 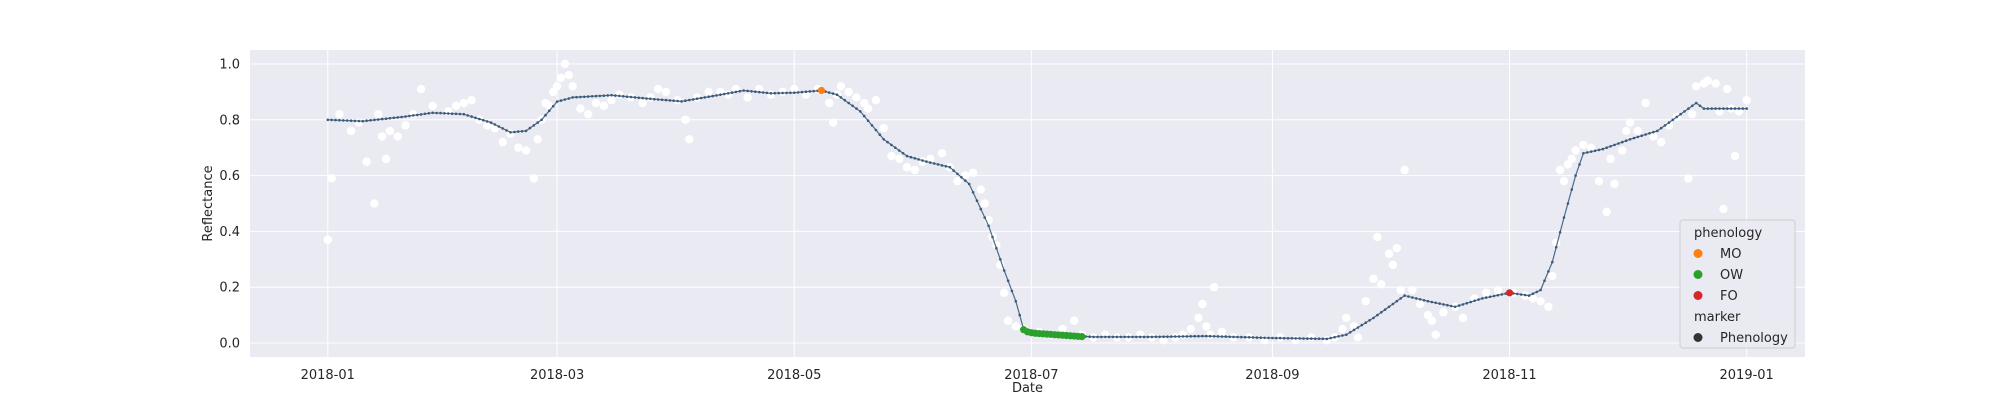 I want to click on legend-entry-label: MO, so click(x=1730, y=254).